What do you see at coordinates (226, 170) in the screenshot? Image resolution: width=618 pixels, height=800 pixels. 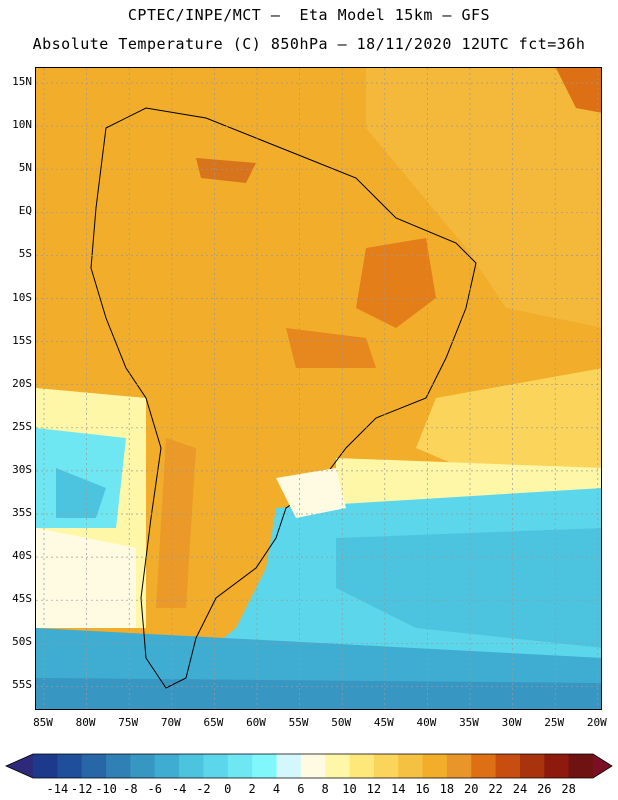 I see `hot-area-venezuela` at bounding box center [226, 170].